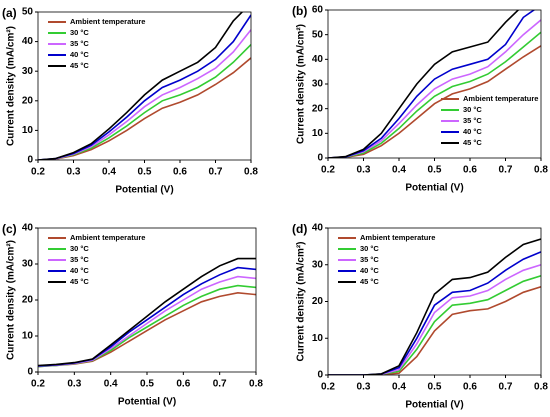  What do you see at coordinates (9, 229) in the screenshot?
I see `panel-label: (c)` at bounding box center [9, 229].